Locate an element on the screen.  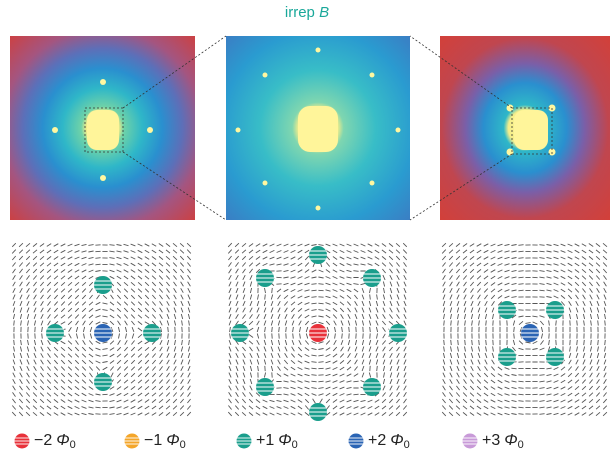
vector-field is located at coordinates (101, 329).